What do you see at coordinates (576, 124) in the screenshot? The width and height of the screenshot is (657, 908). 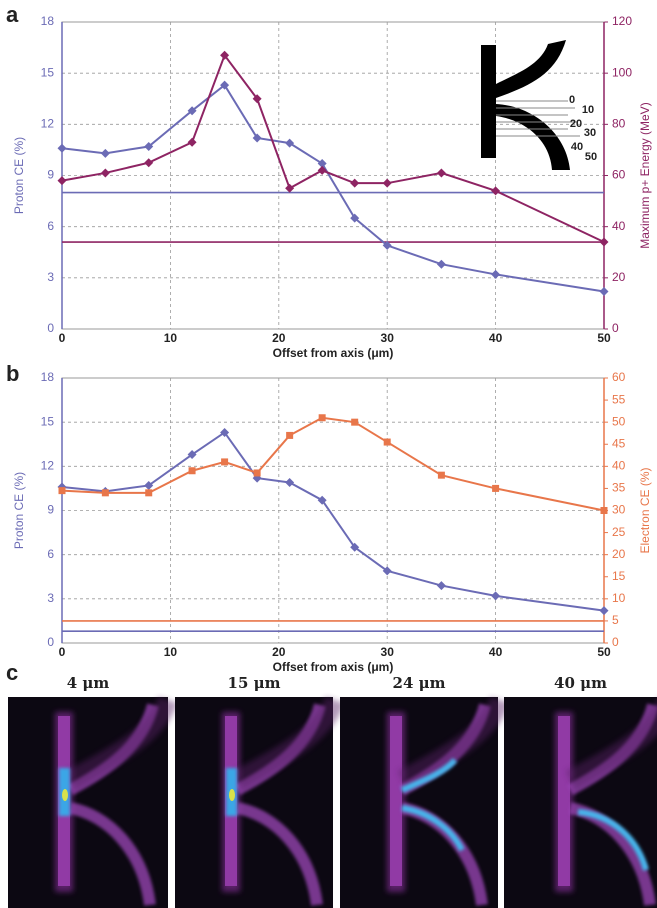 I see `inset-label: 20` at bounding box center [576, 124].